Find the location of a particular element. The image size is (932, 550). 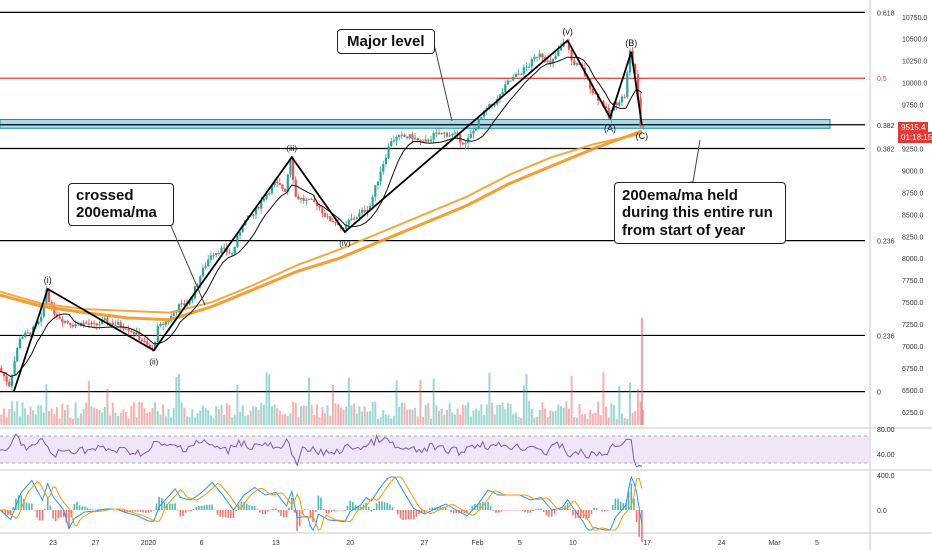

date-tick-label: 2020 is located at coordinates (149, 543).